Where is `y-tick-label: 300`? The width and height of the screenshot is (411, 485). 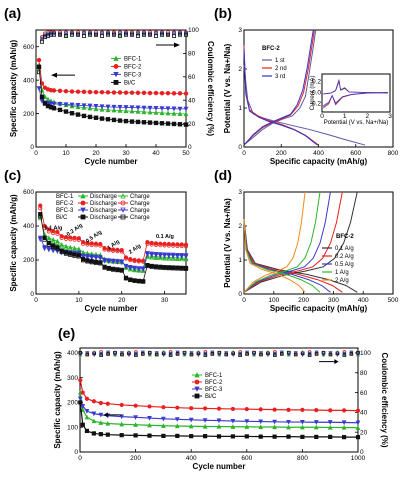
y-tick-label: 300 is located at coordinates (72, 378).